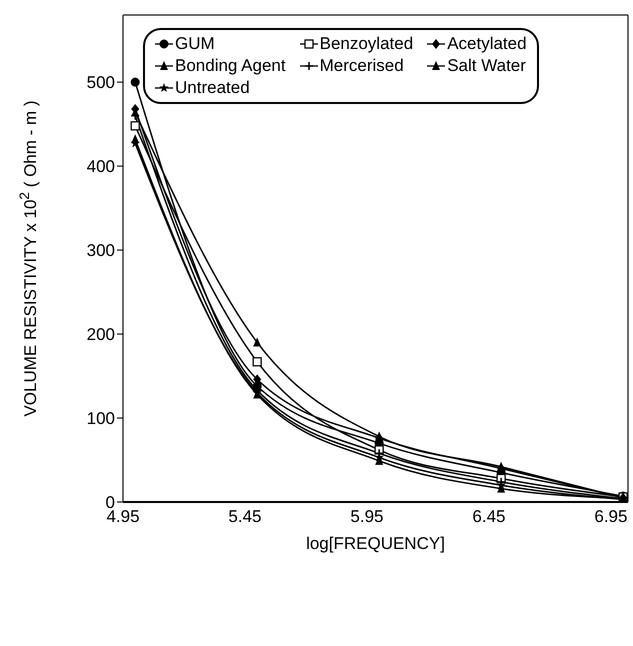 The height and width of the screenshot is (646, 633). I want to click on x-axis-title: log[FREQUENCY], so click(375, 543).